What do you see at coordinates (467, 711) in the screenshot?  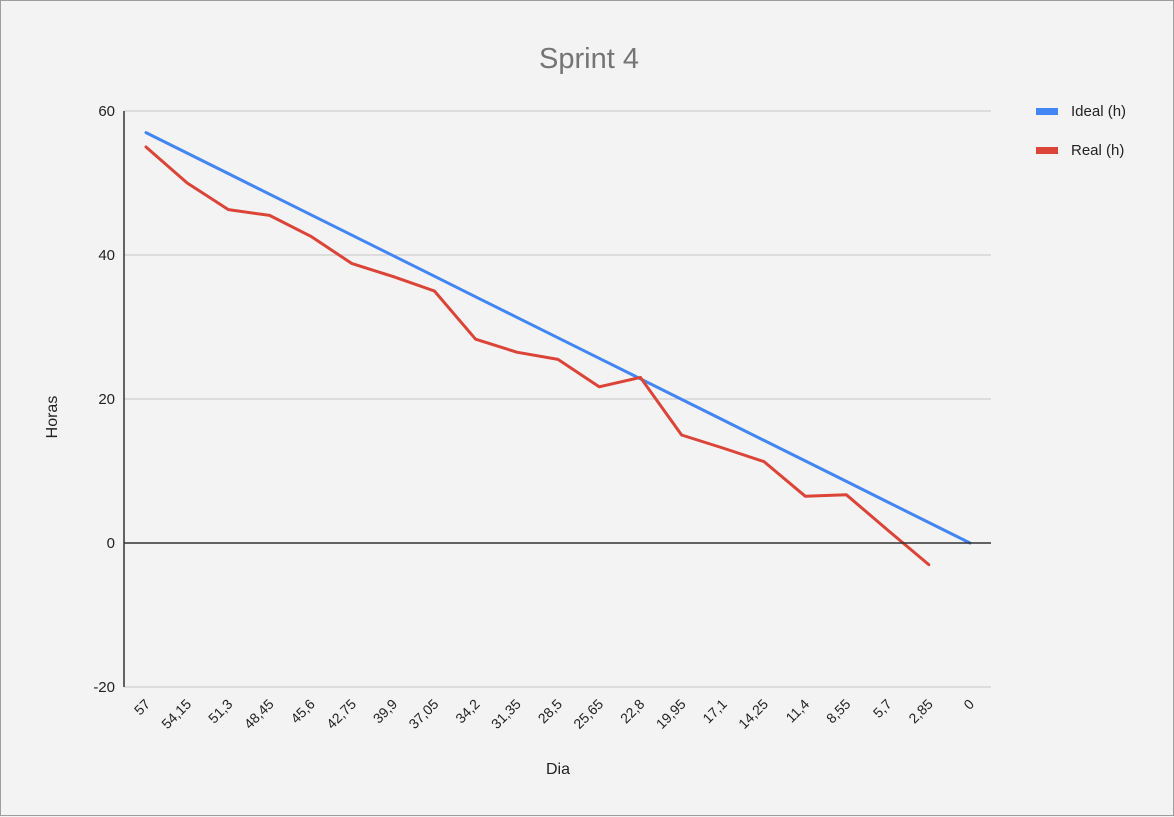 I see `x-tick-label: 34,2` at bounding box center [467, 711].